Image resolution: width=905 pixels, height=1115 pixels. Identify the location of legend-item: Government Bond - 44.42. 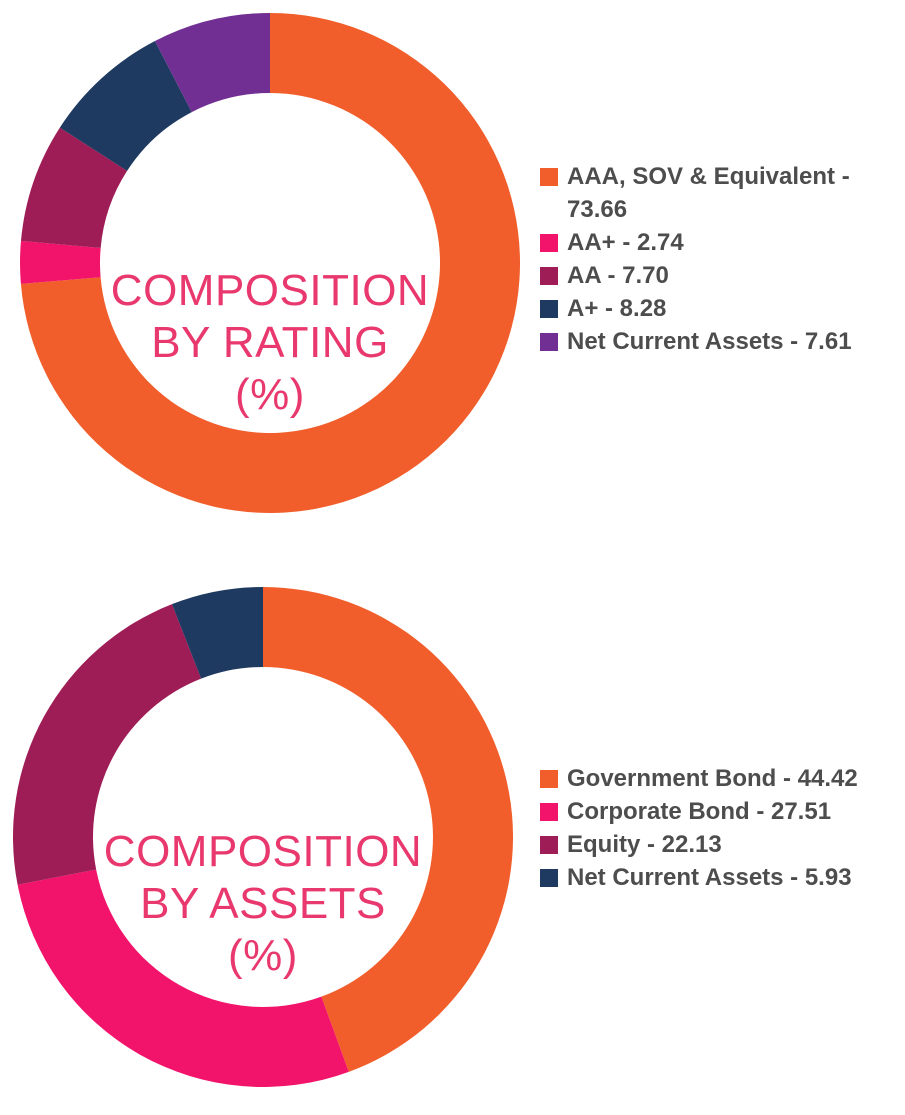
(722, 778).